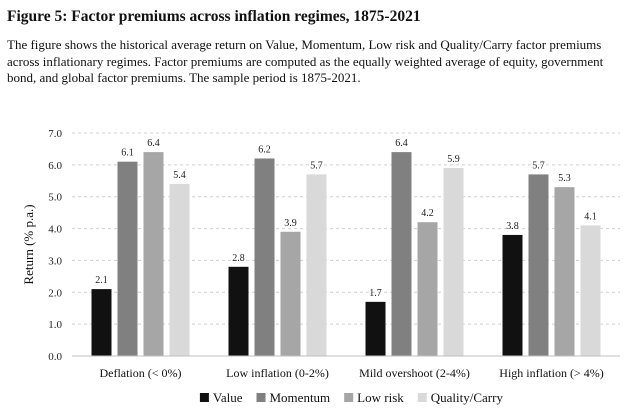  I want to click on legend: Value Momentum Low risk Quality/Carry, so click(351, 397).